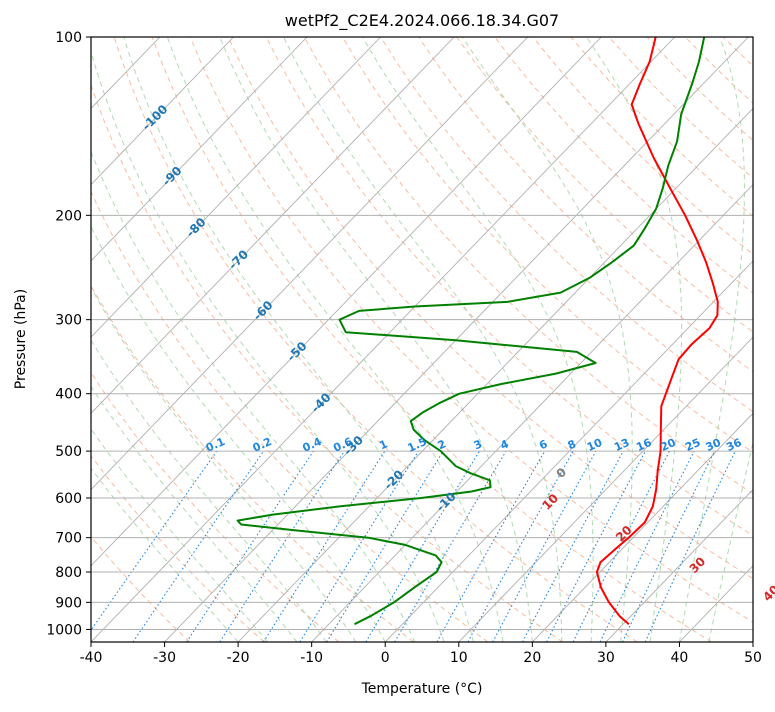 The image size is (775, 712). I want to click on dry-adiabat-label: 40, so click(767, 593).